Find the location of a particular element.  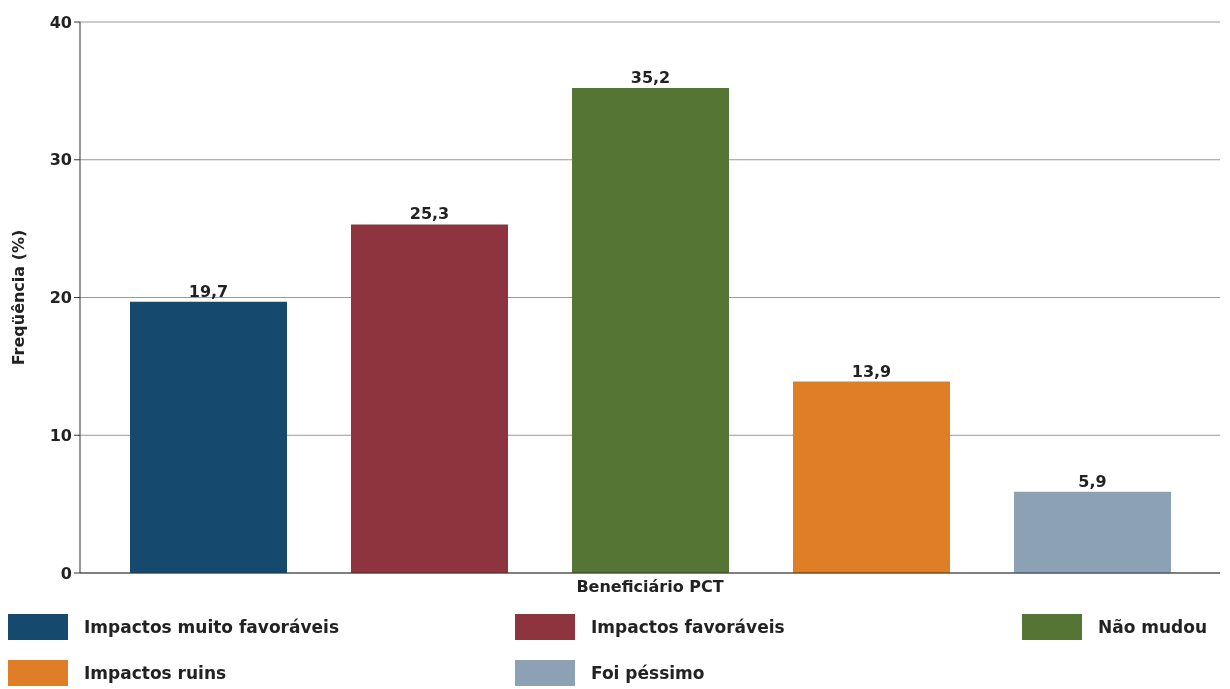

y-tick-label: 0 is located at coordinates (66, 573).